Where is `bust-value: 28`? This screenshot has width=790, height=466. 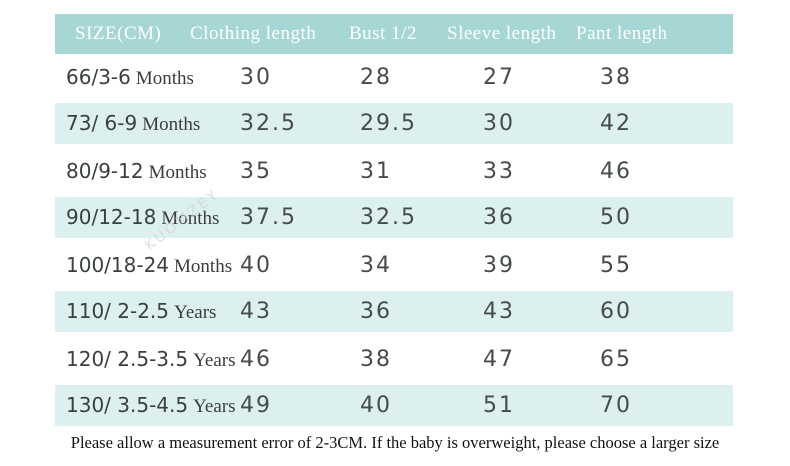
bust-value: 28 is located at coordinates (376, 77).